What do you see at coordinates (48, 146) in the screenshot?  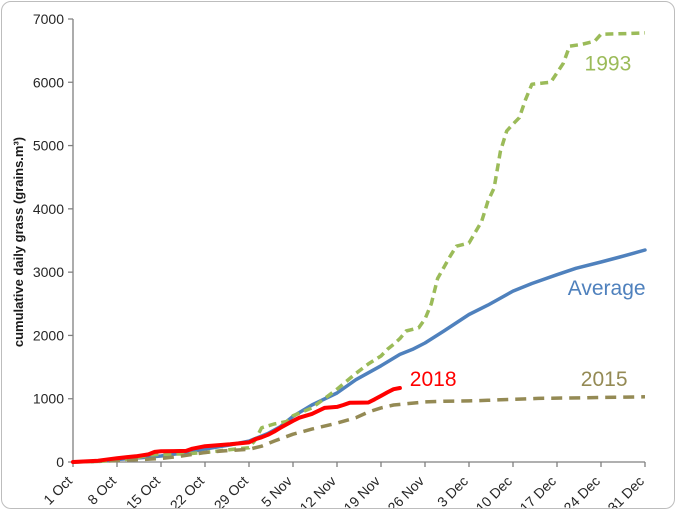 I see `y-tick-label: 5000` at bounding box center [48, 146].